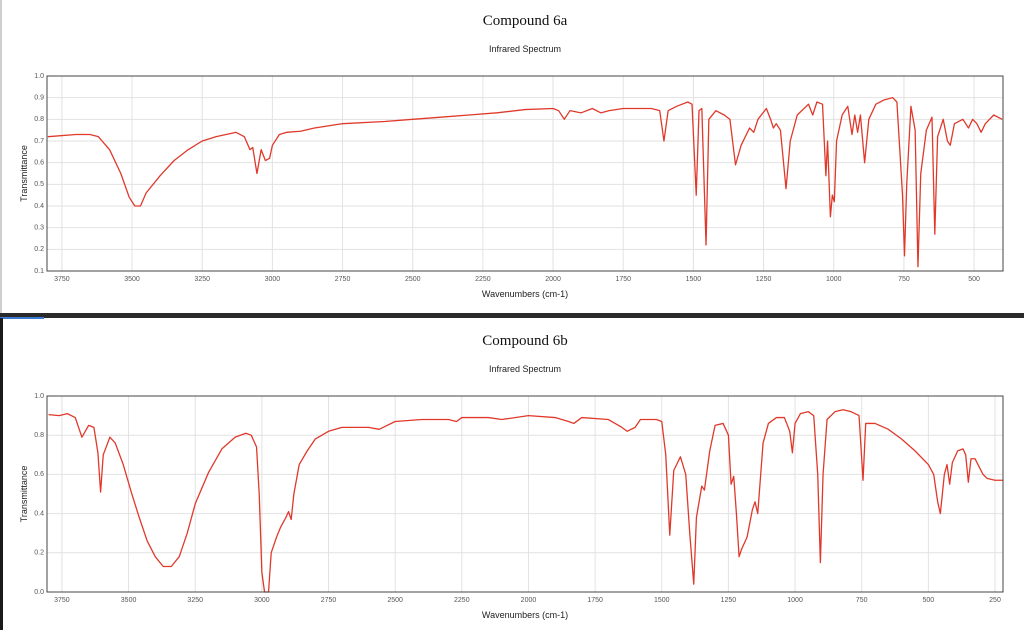  What do you see at coordinates (39, 141) in the screenshot?
I see `y-tick-label: 0.7` at bounding box center [39, 141].